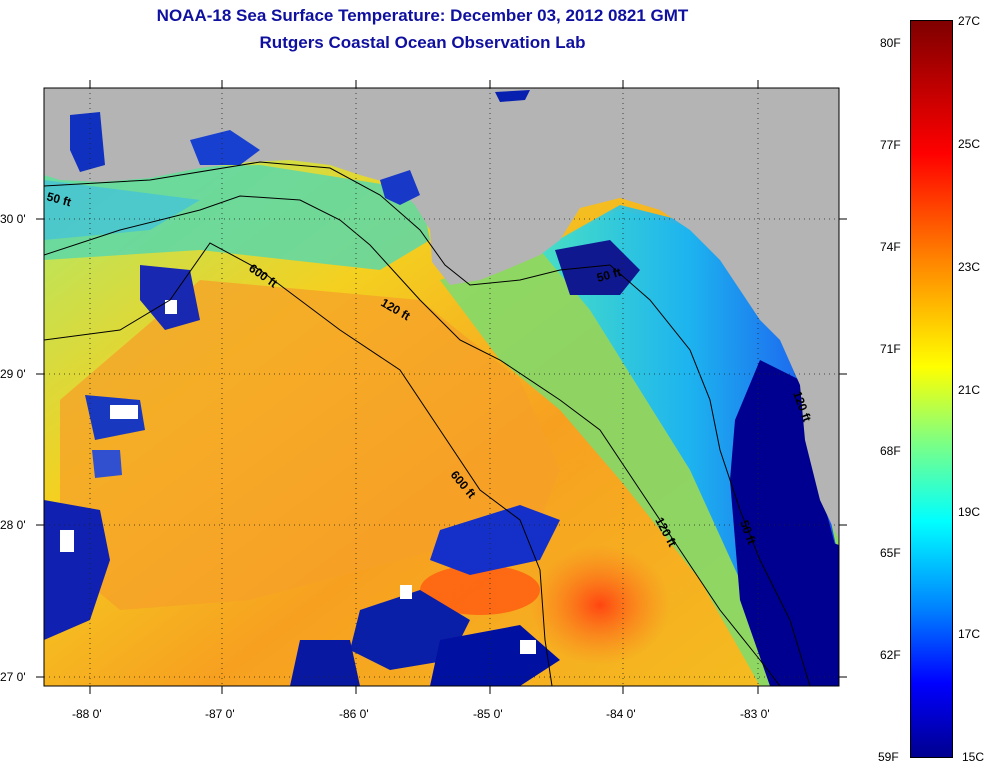 The image size is (992, 770). What do you see at coordinates (888, 757) in the screenshot?
I see `cb-f-59: 59F` at bounding box center [888, 757].